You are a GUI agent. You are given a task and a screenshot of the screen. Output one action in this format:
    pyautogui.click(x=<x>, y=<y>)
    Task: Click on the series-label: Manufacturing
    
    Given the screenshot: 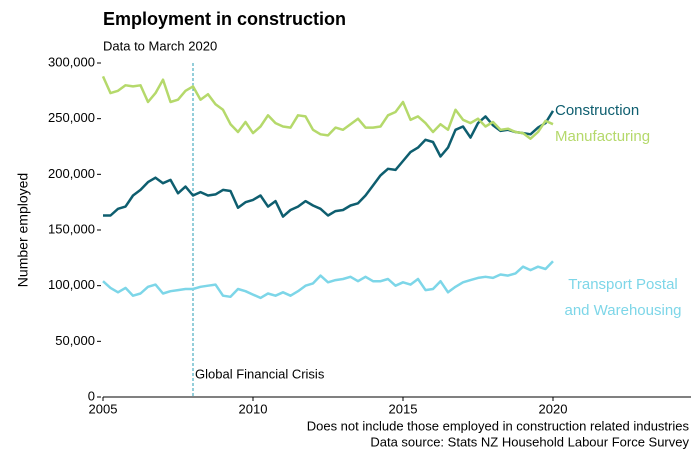 What is the action you would take?
    pyautogui.click(x=603, y=137)
    